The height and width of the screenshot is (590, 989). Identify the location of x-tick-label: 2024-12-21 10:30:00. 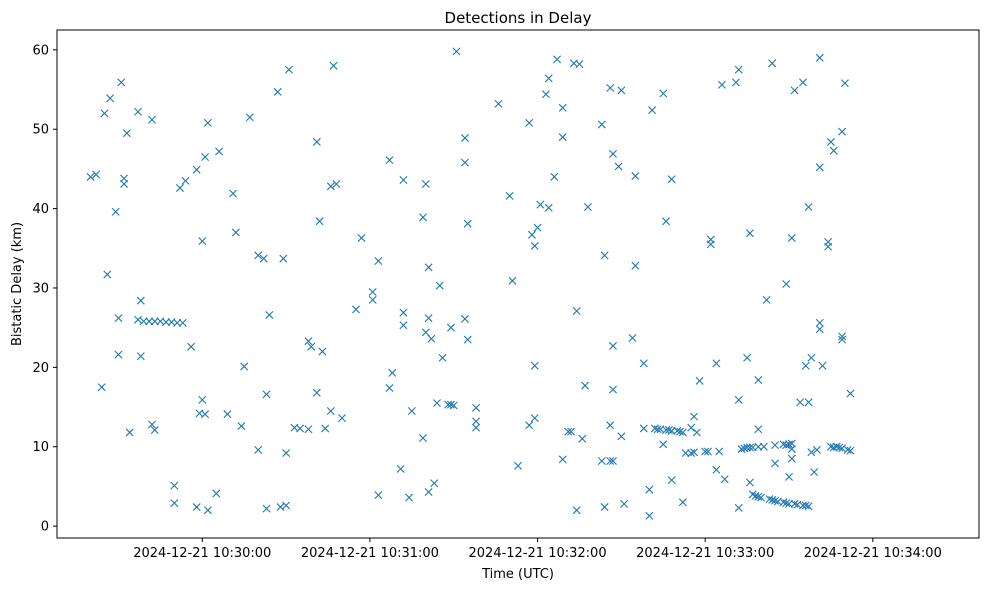
(202, 553).